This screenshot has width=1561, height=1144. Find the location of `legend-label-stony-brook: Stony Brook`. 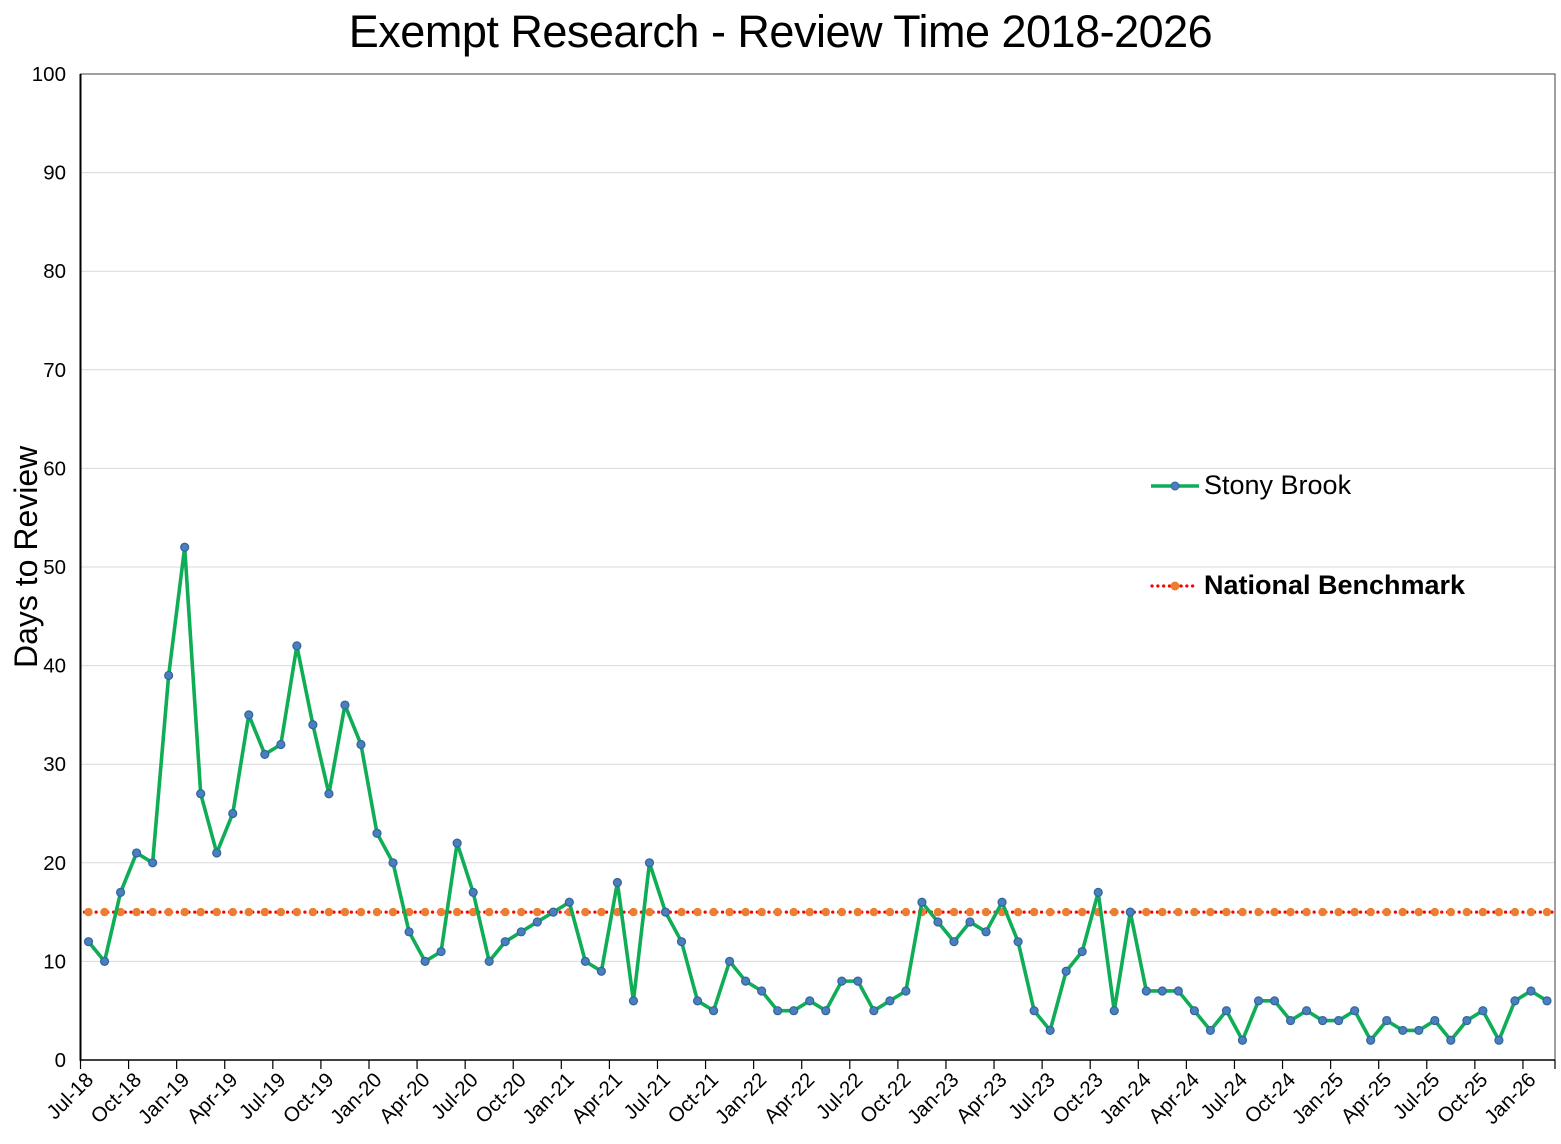

legend-label-stony-brook: Stony Brook is located at coordinates (1278, 485).